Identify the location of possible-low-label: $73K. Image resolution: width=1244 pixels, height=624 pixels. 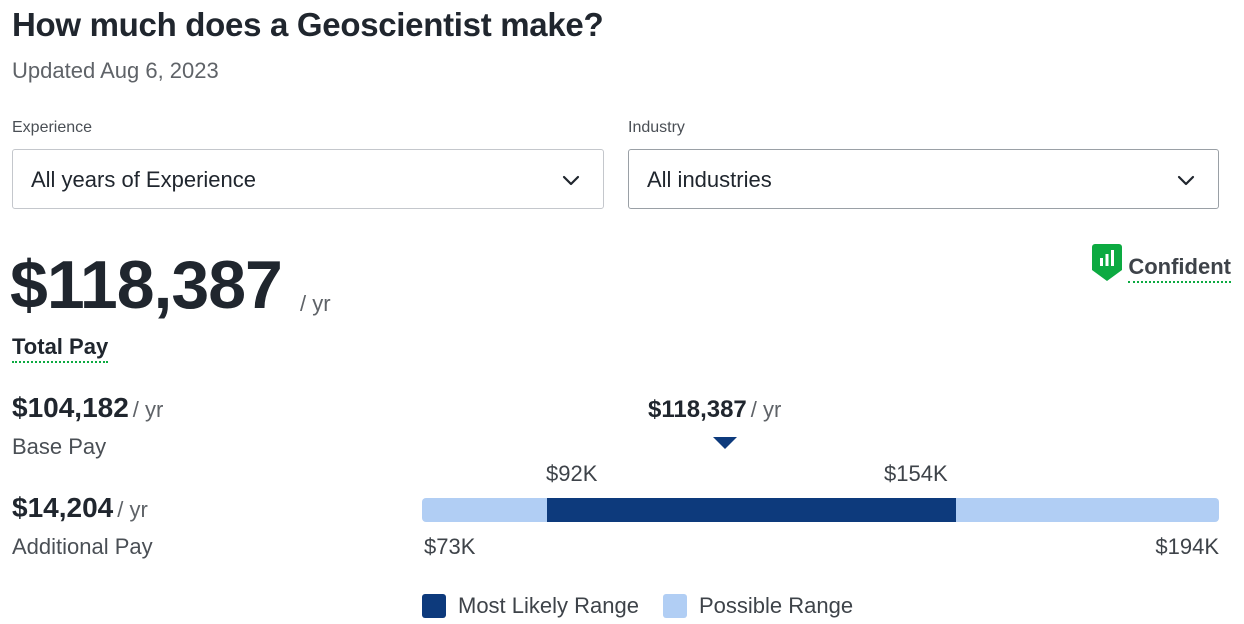
(450, 546).